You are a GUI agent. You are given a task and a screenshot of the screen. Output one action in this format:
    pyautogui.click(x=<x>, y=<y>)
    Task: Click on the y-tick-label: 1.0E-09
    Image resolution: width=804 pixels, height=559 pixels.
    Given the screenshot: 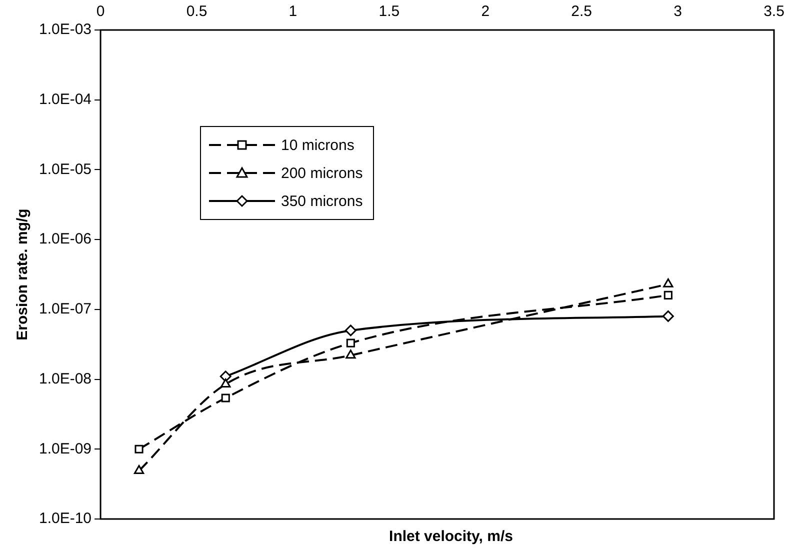 What is the action you would take?
    pyautogui.click(x=65, y=449)
    